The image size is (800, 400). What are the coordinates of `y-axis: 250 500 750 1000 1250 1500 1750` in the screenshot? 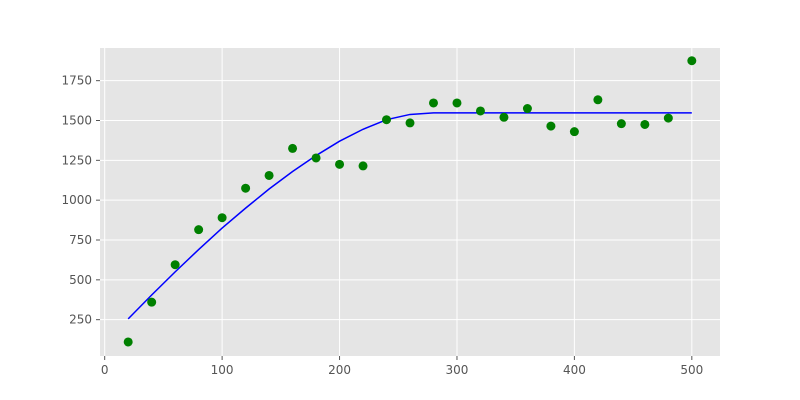 It's located at (80, 200).